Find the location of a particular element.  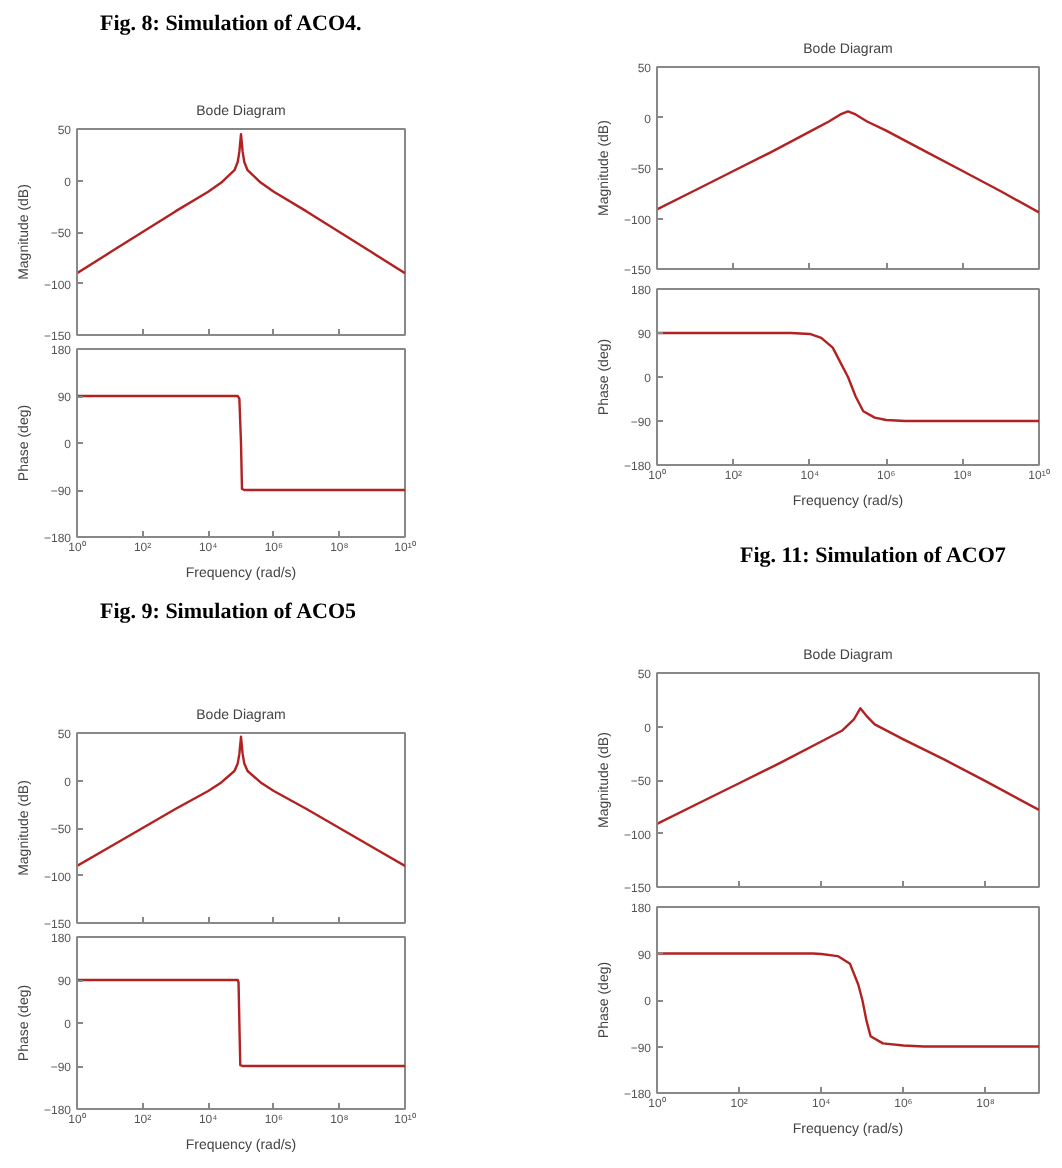

caption: Fig. 8: Simulation of ACO4. is located at coordinates (231, 25).